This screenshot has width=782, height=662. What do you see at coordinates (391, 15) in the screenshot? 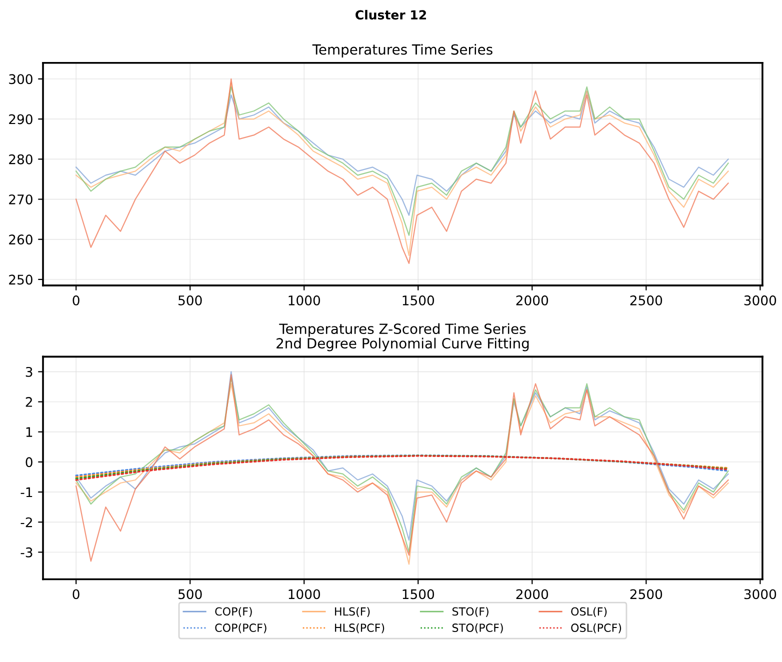
I see `chart-title: Cluster 12` at bounding box center [391, 15].